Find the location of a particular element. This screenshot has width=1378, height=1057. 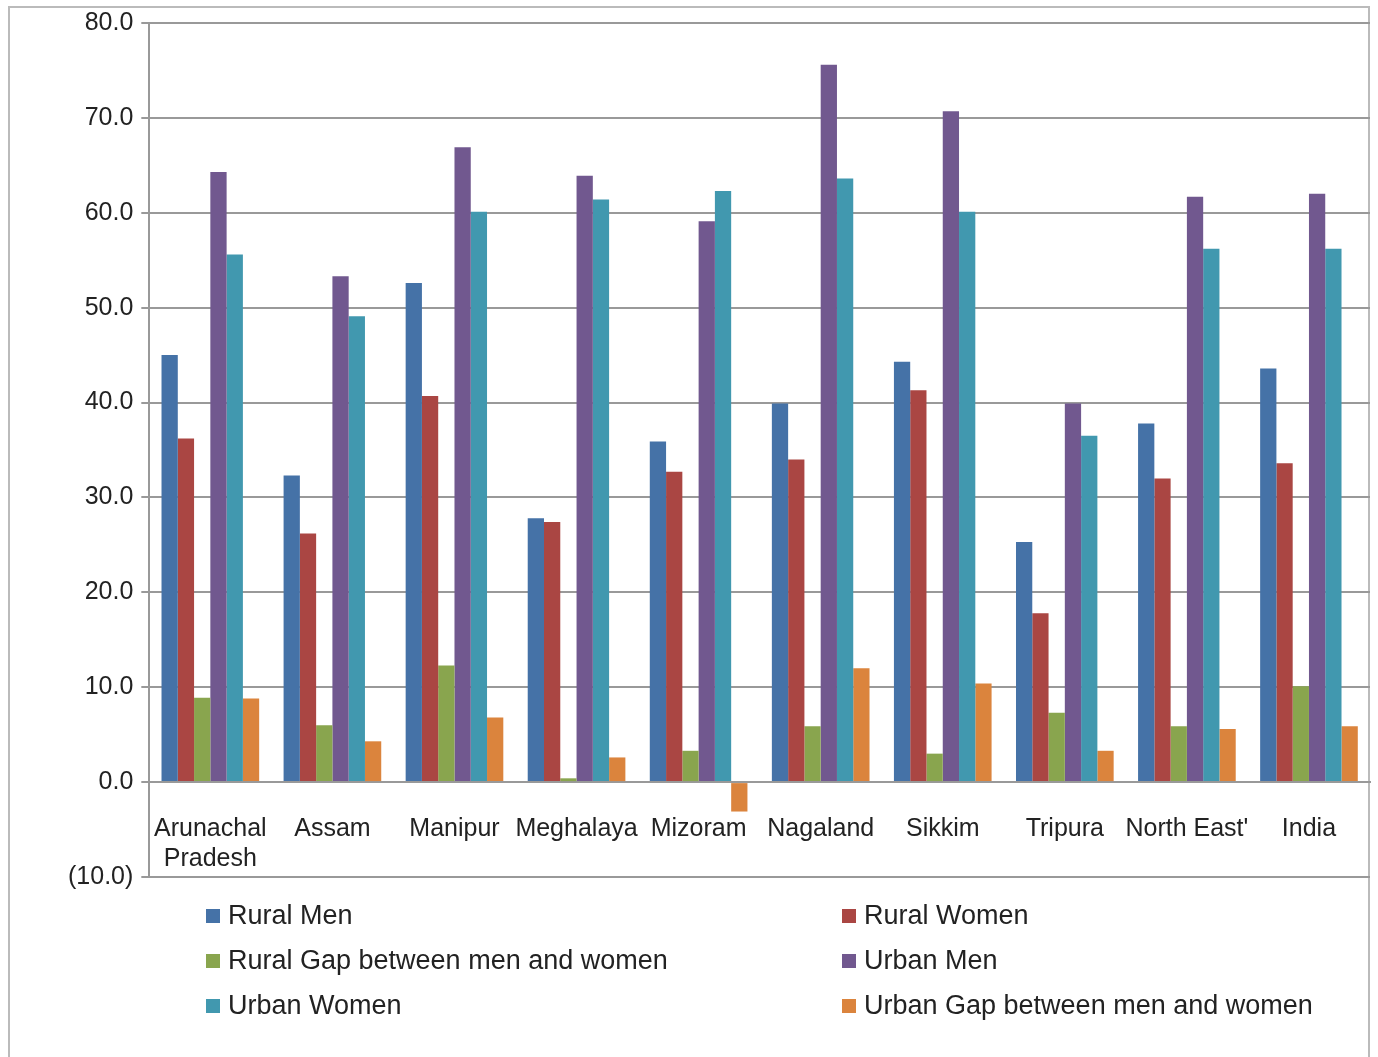

y-tick-label: (10.0) is located at coordinates (101, 874).